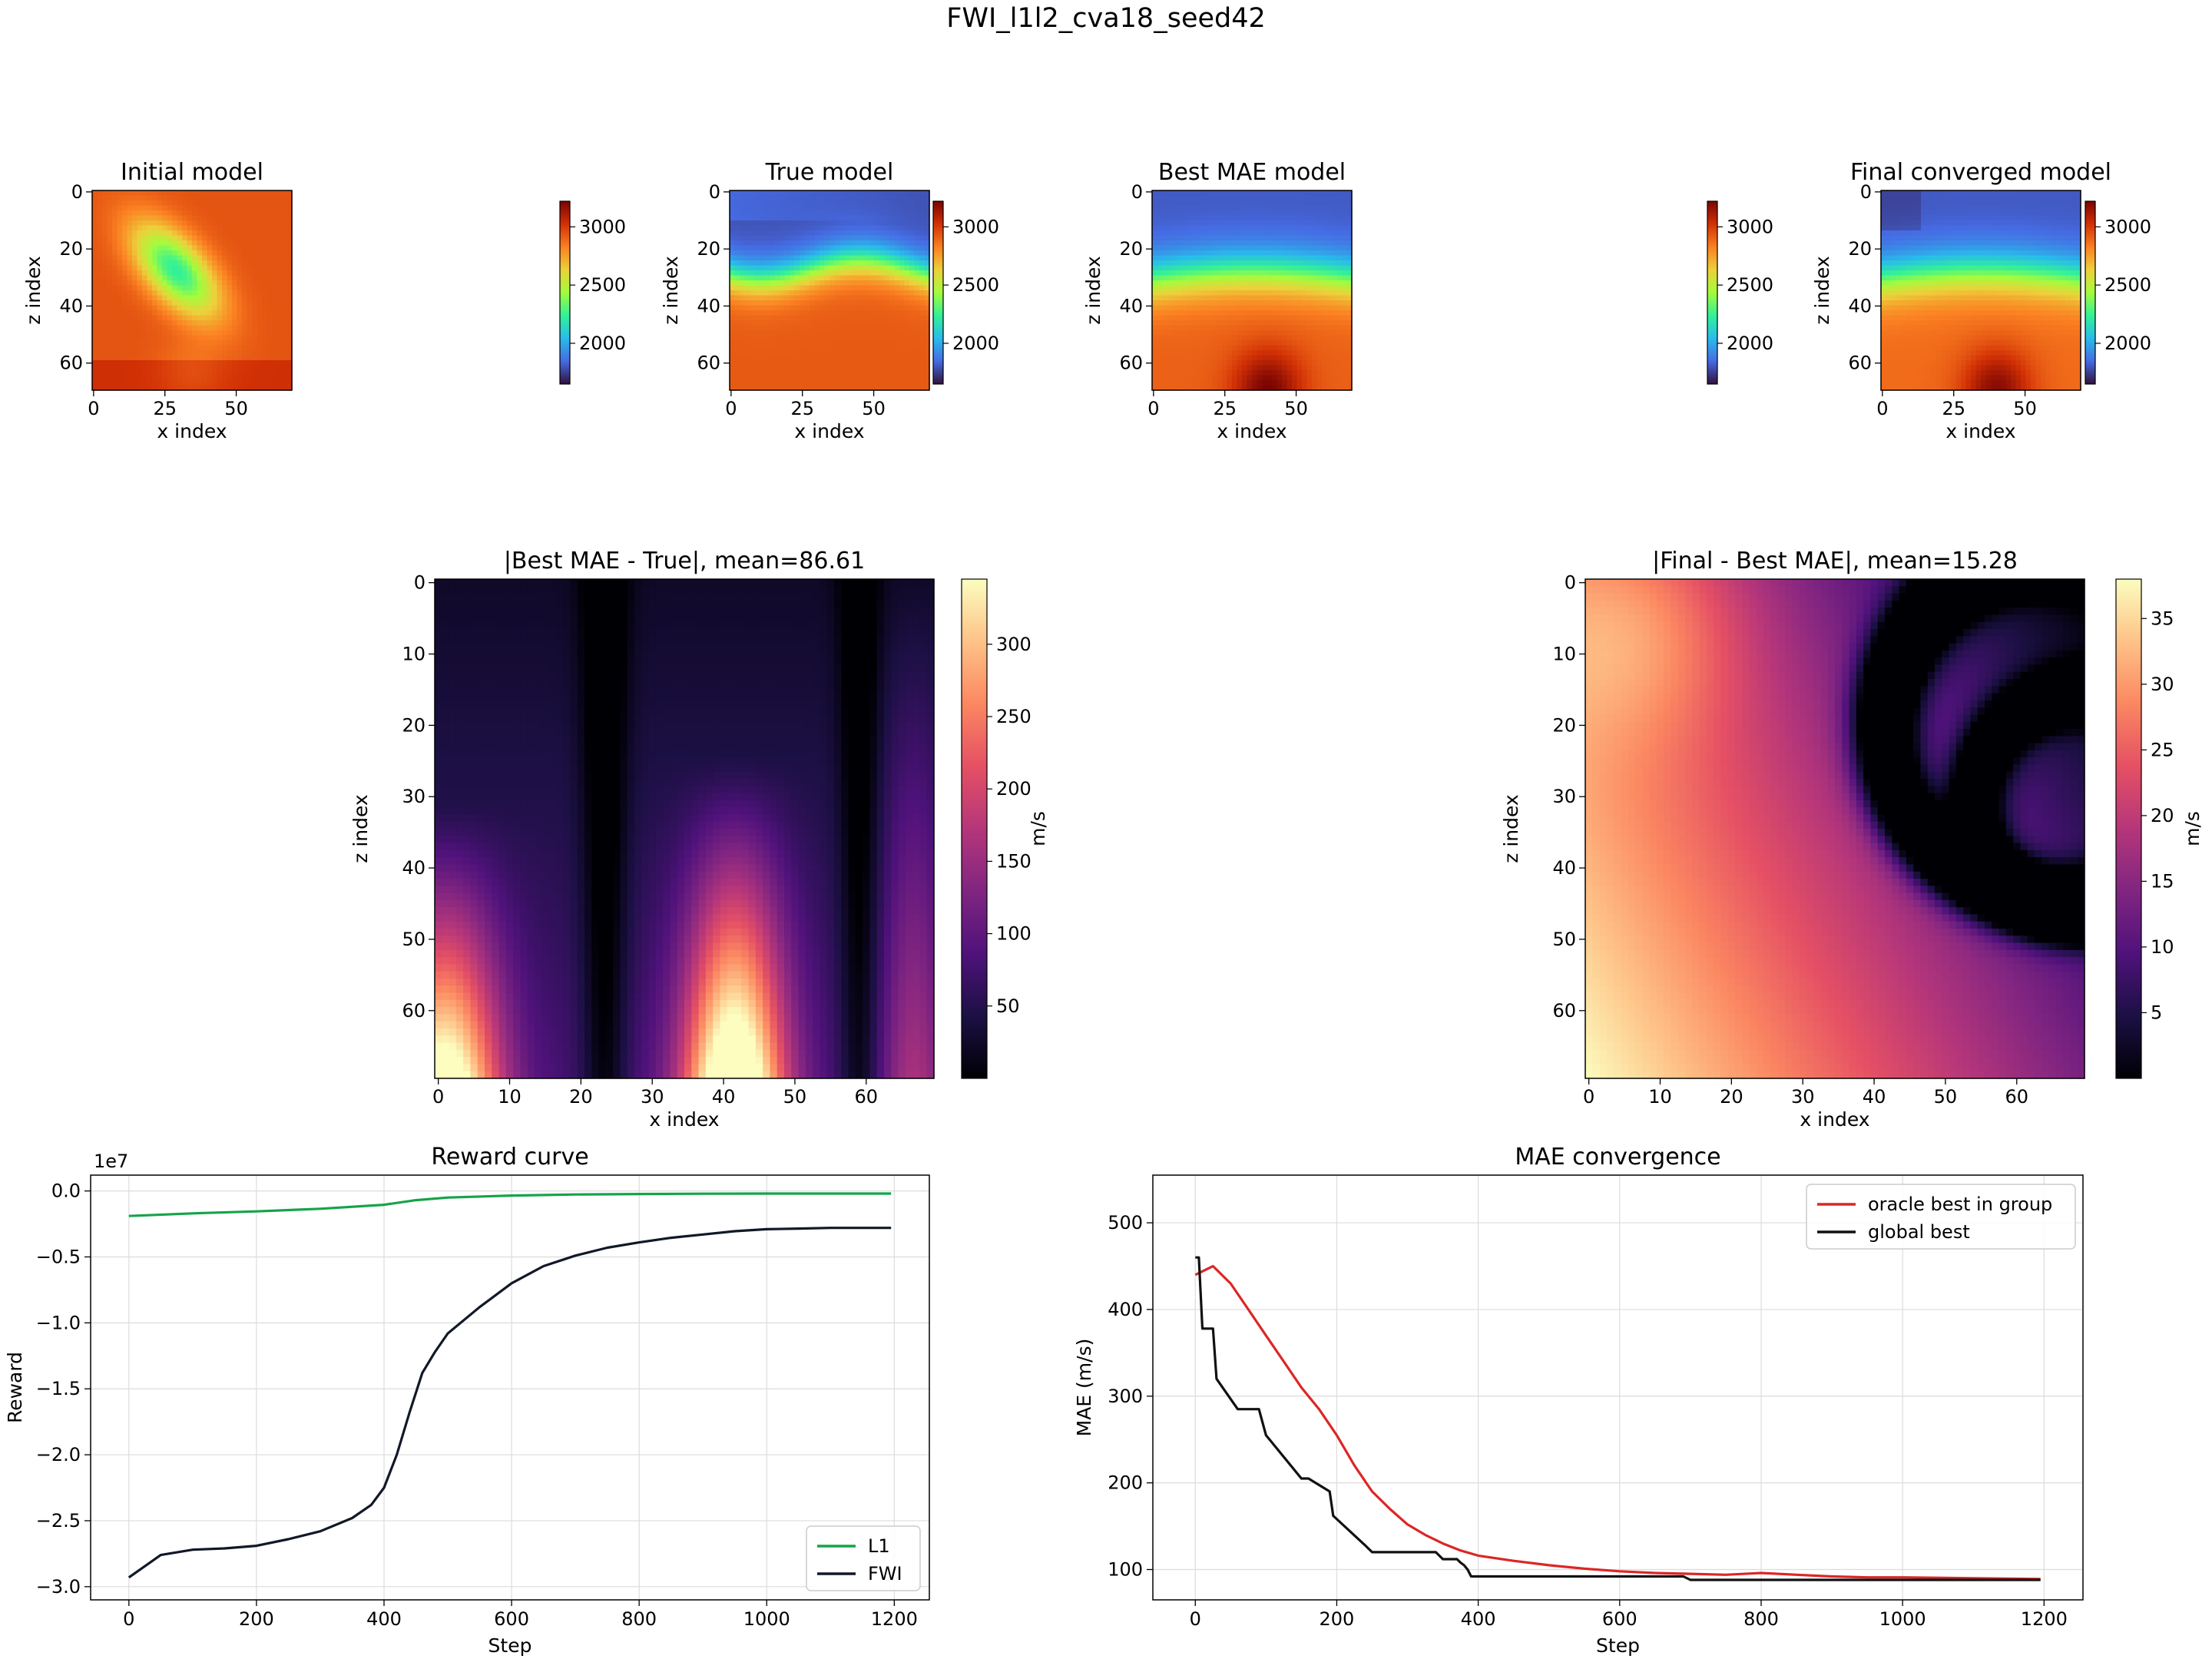 The width and height of the screenshot is (2212, 1659). What do you see at coordinates (1866, 192) in the screenshot?
I see `final-model-ytick-label: 0` at bounding box center [1866, 192].